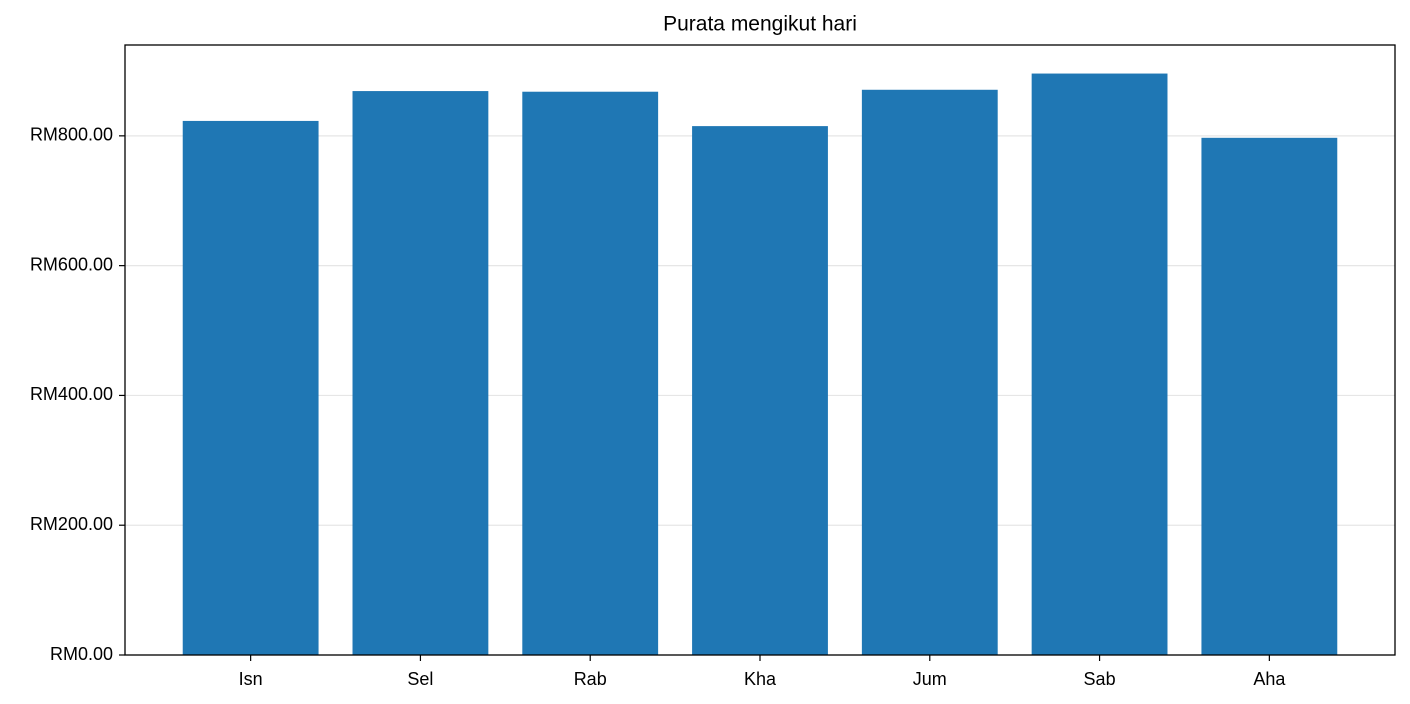  What do you see at coordinates (760, 679) in the screenshot?
I see `x-tick-label: Kha` at bounding box center [760, 679].